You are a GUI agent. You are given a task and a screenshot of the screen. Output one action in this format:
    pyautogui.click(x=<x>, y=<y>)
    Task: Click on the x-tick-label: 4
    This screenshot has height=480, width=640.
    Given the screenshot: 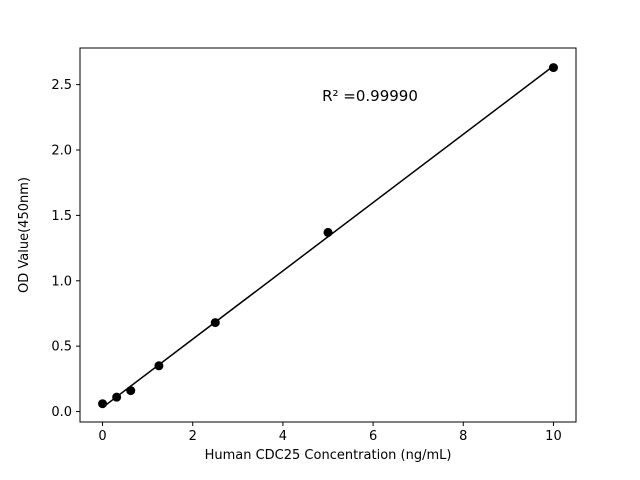 What is the action you would take?
    pyautogui.click(x=283, y=436)
    